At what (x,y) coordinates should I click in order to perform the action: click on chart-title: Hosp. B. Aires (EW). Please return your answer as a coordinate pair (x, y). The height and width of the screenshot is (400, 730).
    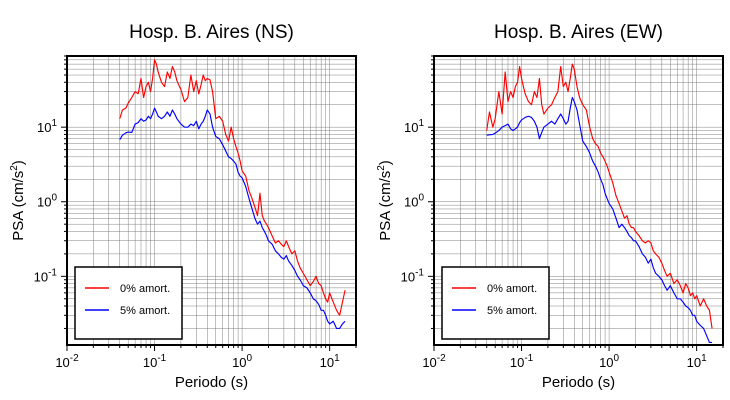
    Looking at the image, I should click on (578, 32).